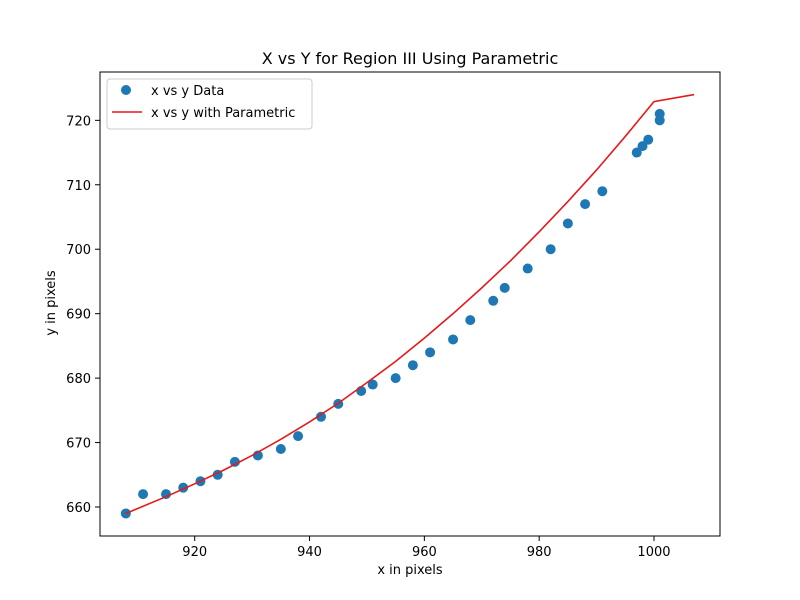 The image size is (800, 600). What do you see at coordinates (539, 552) in the screenshot?
I see `x-tick-label: 980` at bounding box center [539, 552].